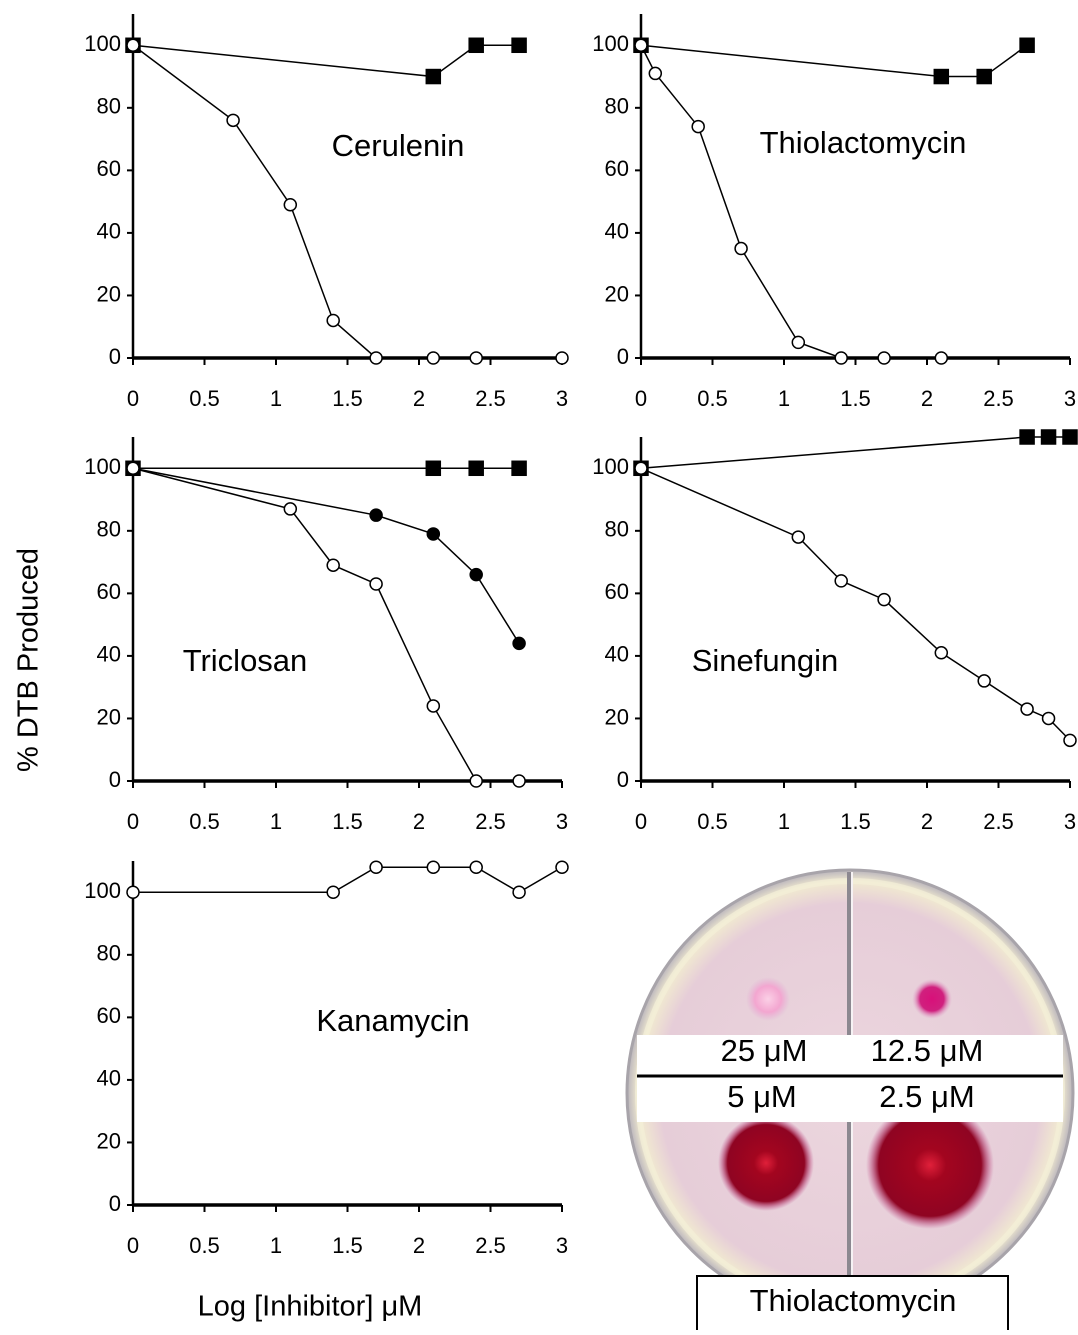  Describe the element at coordinates (765, 660) in the screenshot. I see `chart-annotation: Sinefungin` at that location.